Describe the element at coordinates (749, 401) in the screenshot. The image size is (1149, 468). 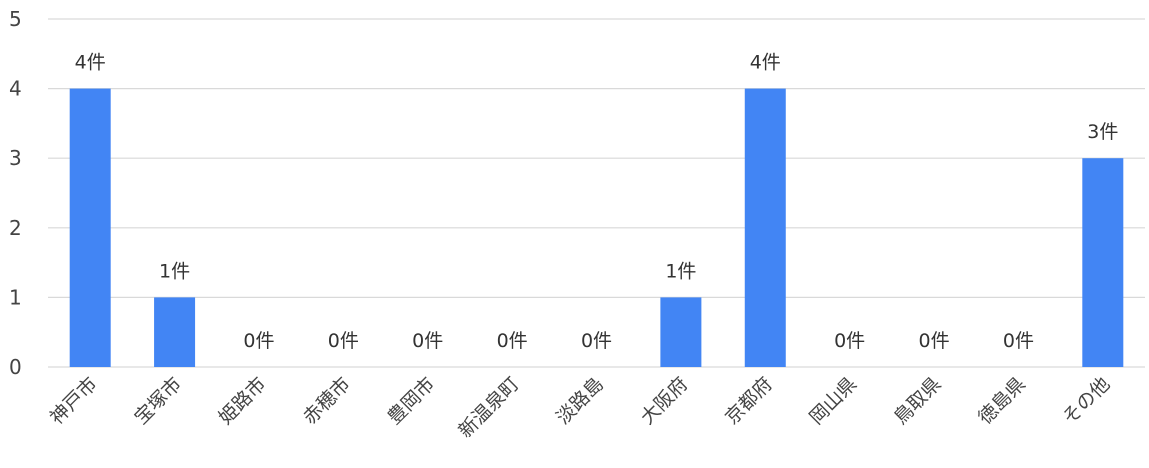
I see `x-tick-label: 京都府` at that location.